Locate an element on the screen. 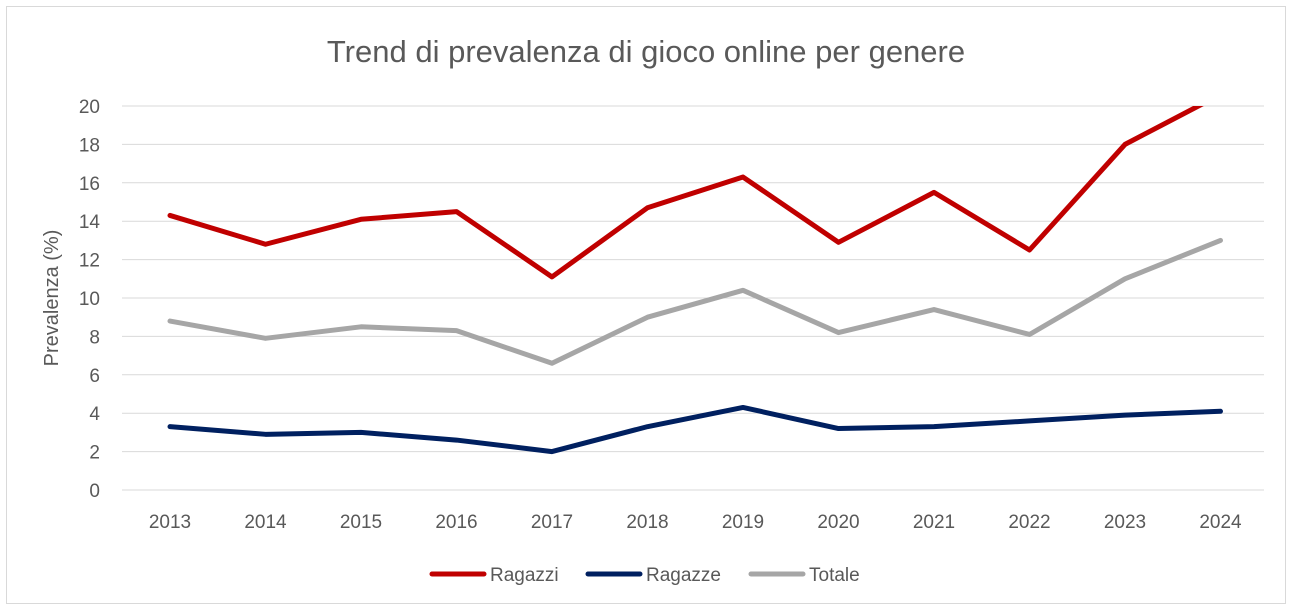 The height and width of the screenshot is (616, 1296). y-tick-label: 2 is located at coordinates (94, 453).